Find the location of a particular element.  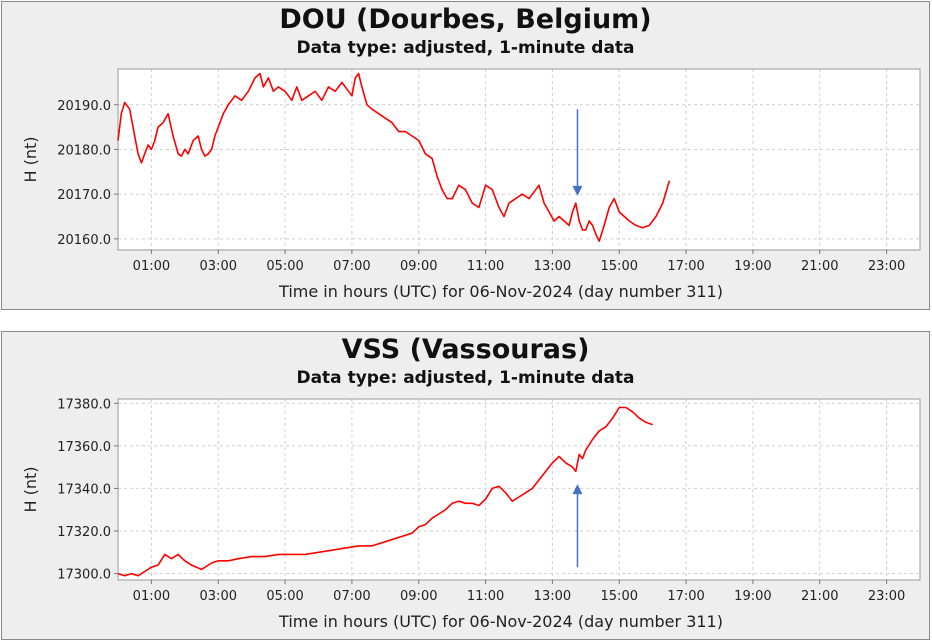

chart-title: DOU (Dourbes, Belgium) is located at coordinates (465, 19).